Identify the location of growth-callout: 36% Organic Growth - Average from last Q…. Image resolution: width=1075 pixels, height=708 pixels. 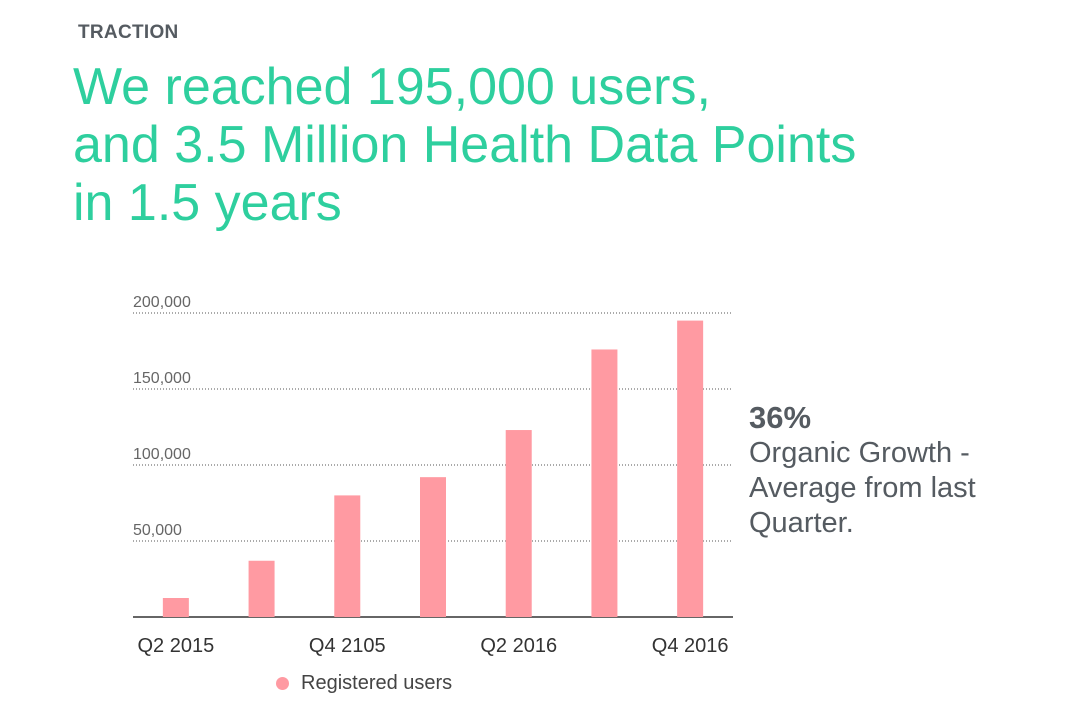
(899, 470).